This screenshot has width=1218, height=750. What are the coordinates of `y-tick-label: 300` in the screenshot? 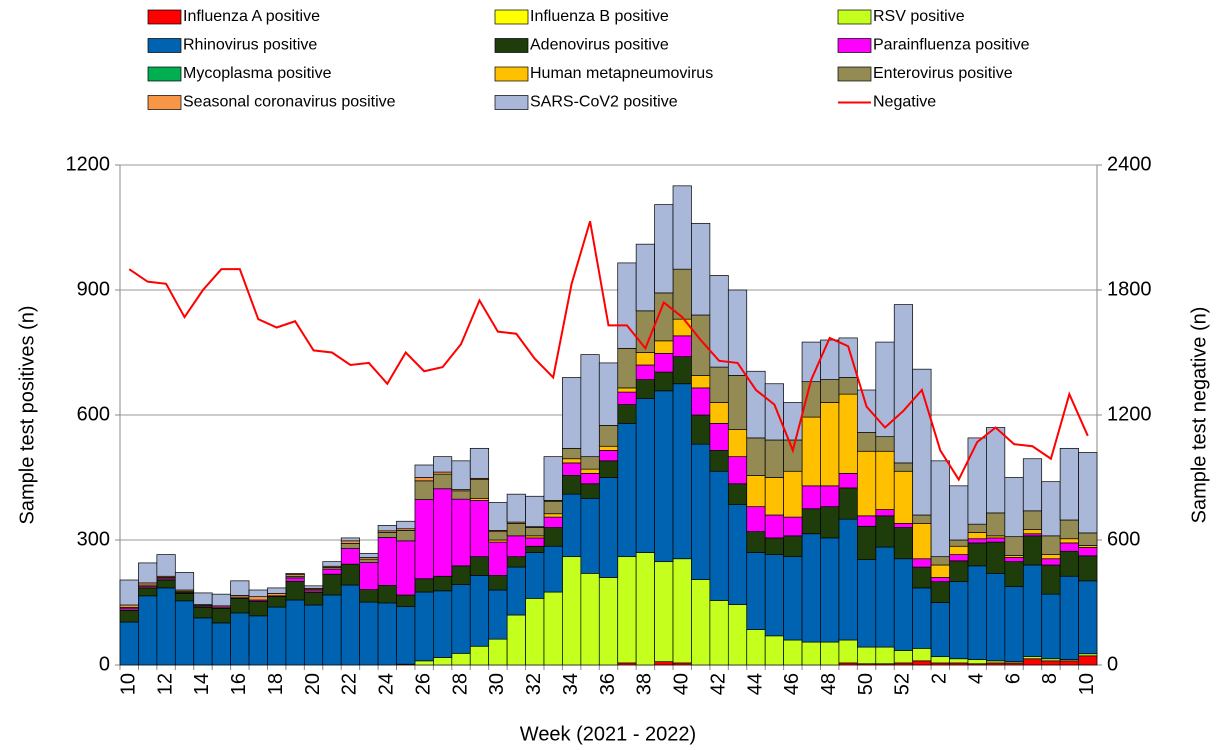 It's located at (93, 539).